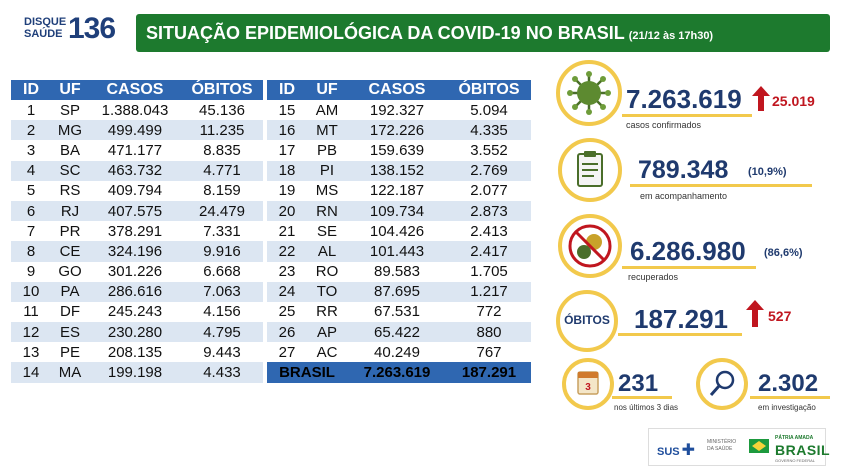 This screenshot has width=844, height=475. I want to click on table-cell: 409.794, so click(135, 190).